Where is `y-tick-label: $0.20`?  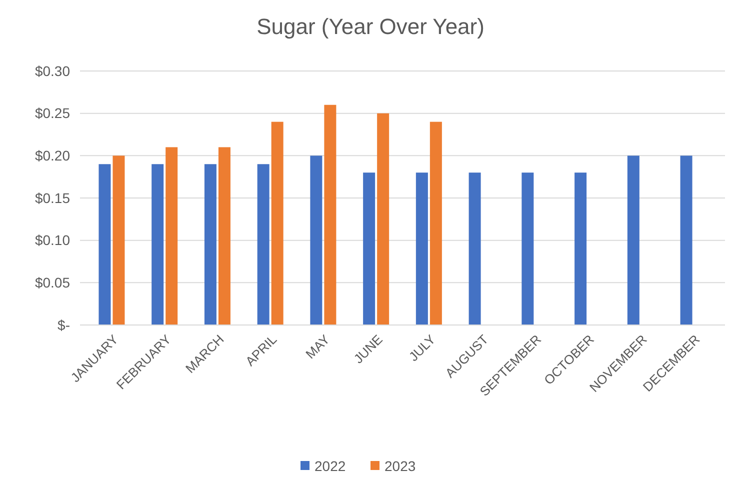
y-tick-label: $0.20 is located at coordinates (52, 156).